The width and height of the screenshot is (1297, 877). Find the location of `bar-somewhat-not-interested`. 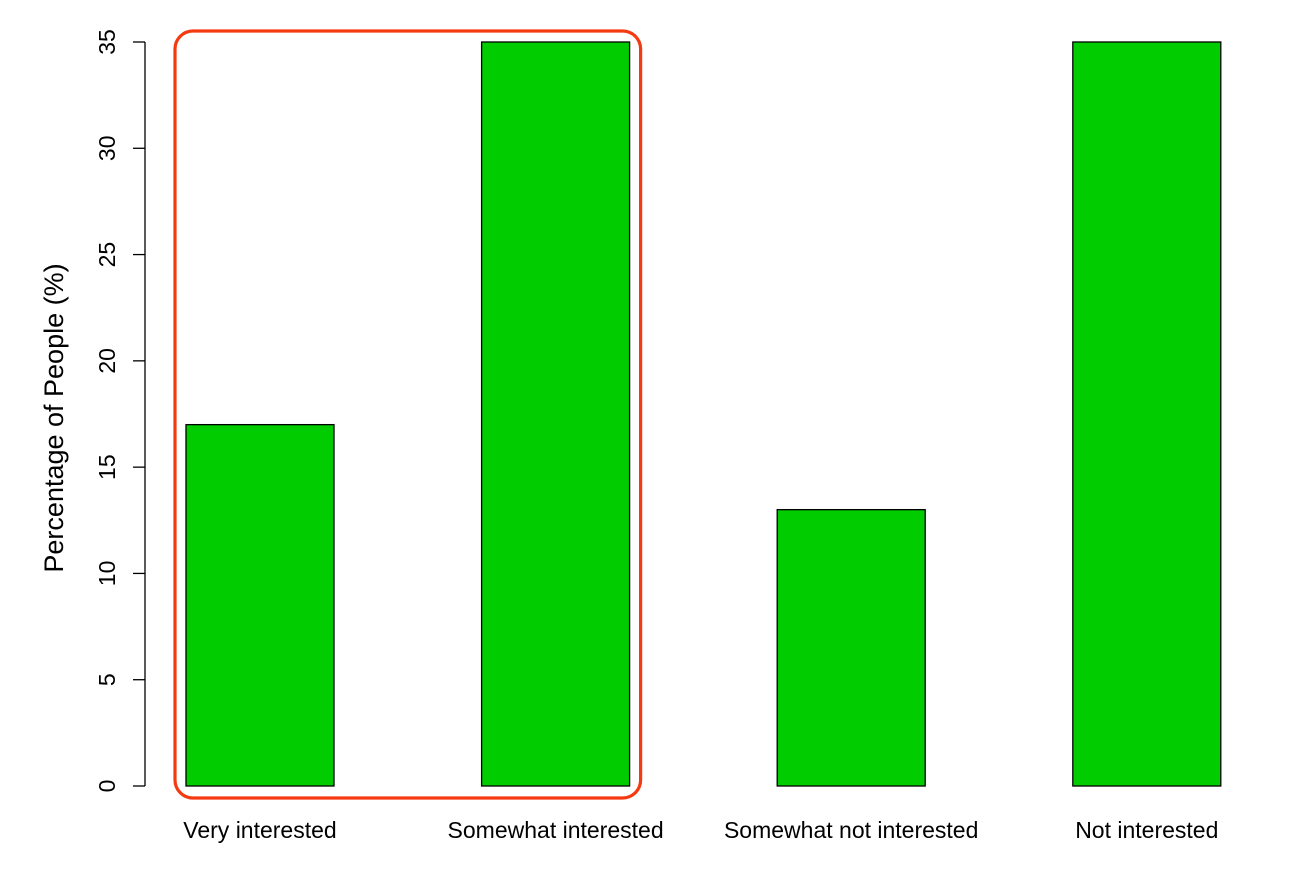

bar-somewhat-not-interested is located at coordinates (851, 648).